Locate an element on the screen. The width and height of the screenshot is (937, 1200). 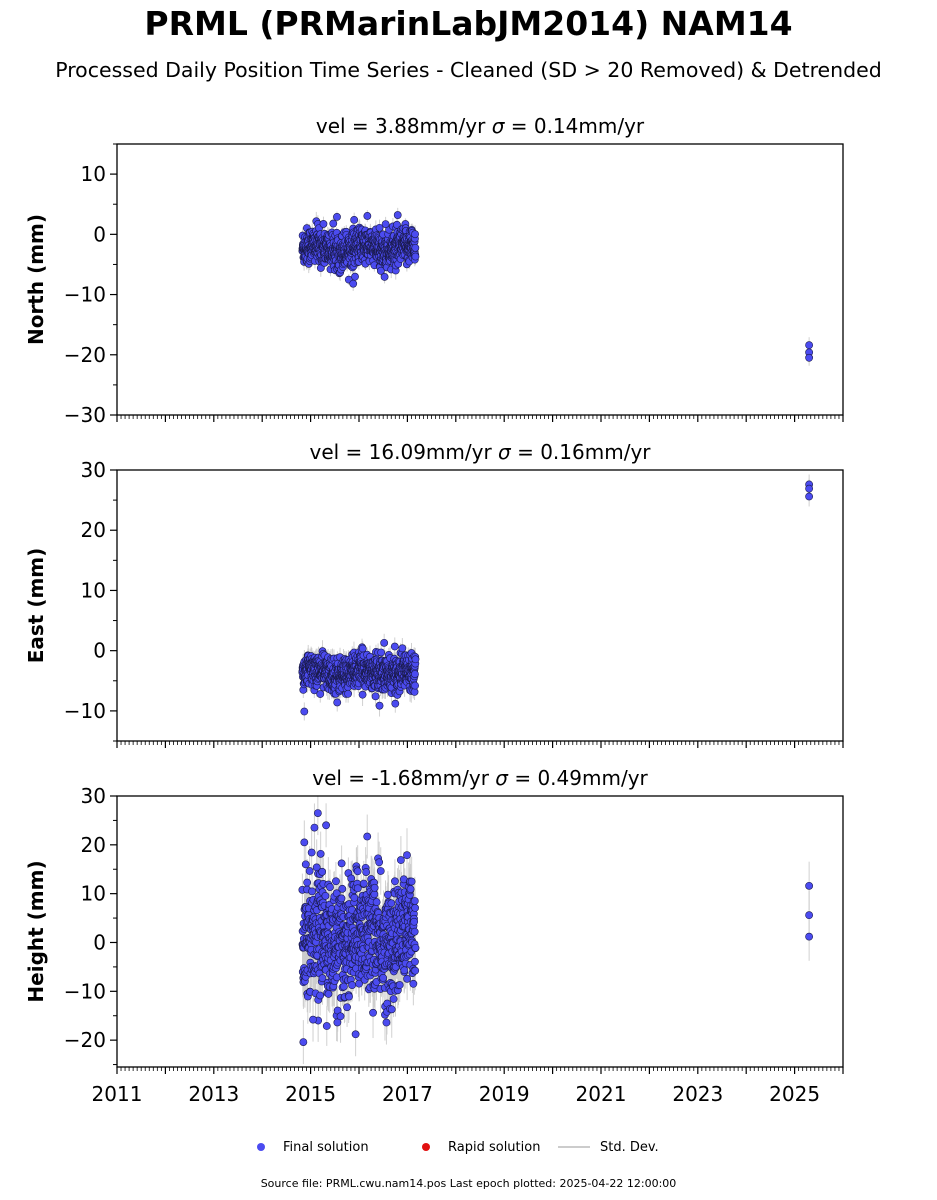
chart-title: PRML (PRMarinLabJM2014) NAM14 is located at coordinates (468, 23).